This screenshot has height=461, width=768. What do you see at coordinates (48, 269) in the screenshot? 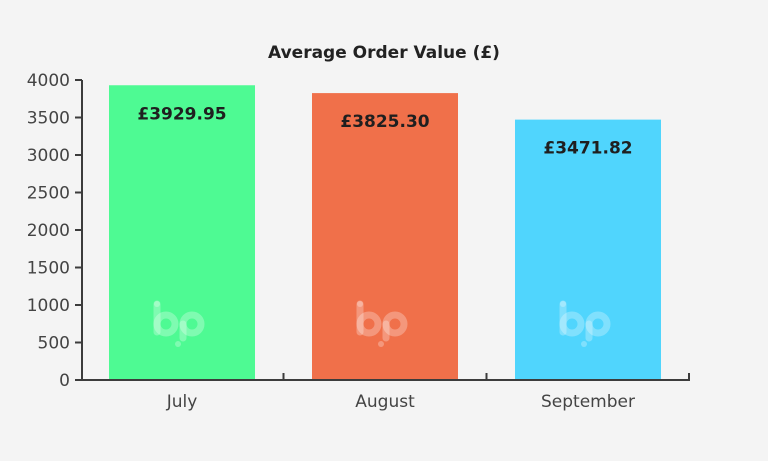
I see `y-tick-label: 1500` at bounding box center [48, 269].